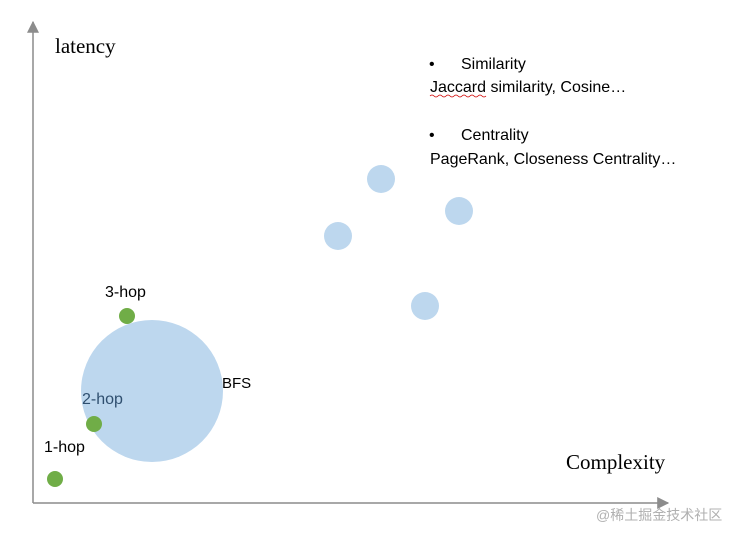  I want to click on bfs-label: BFS, so click(236, 383).